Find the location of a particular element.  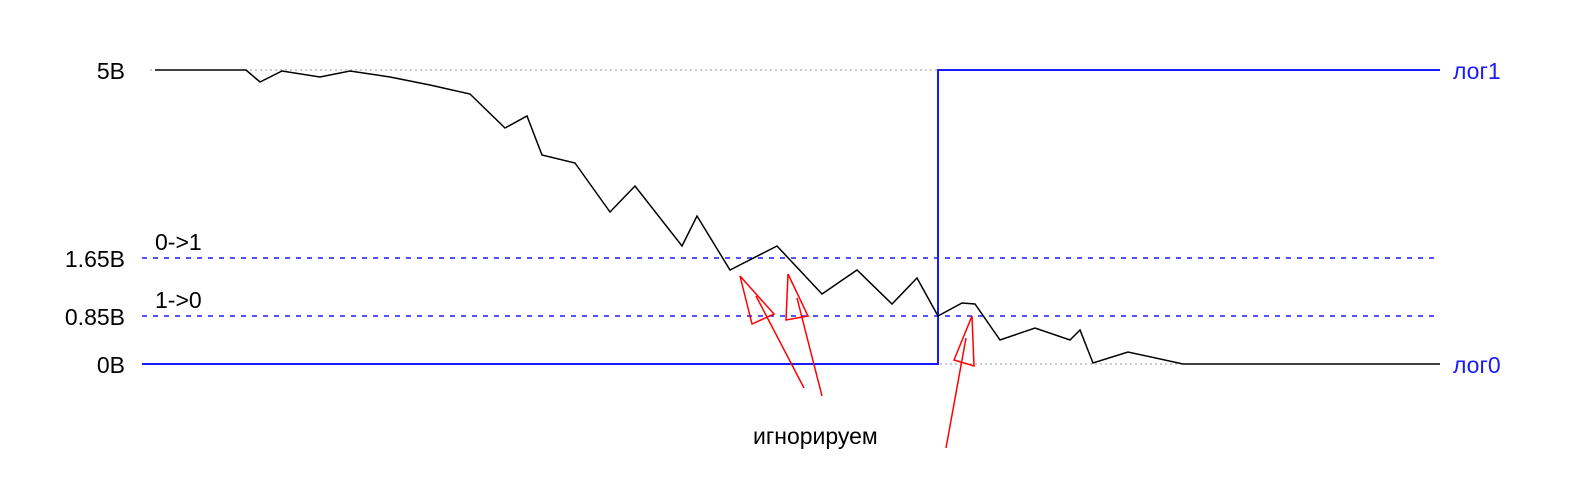

label-0v: 0В is located at coordinates (111, 365).